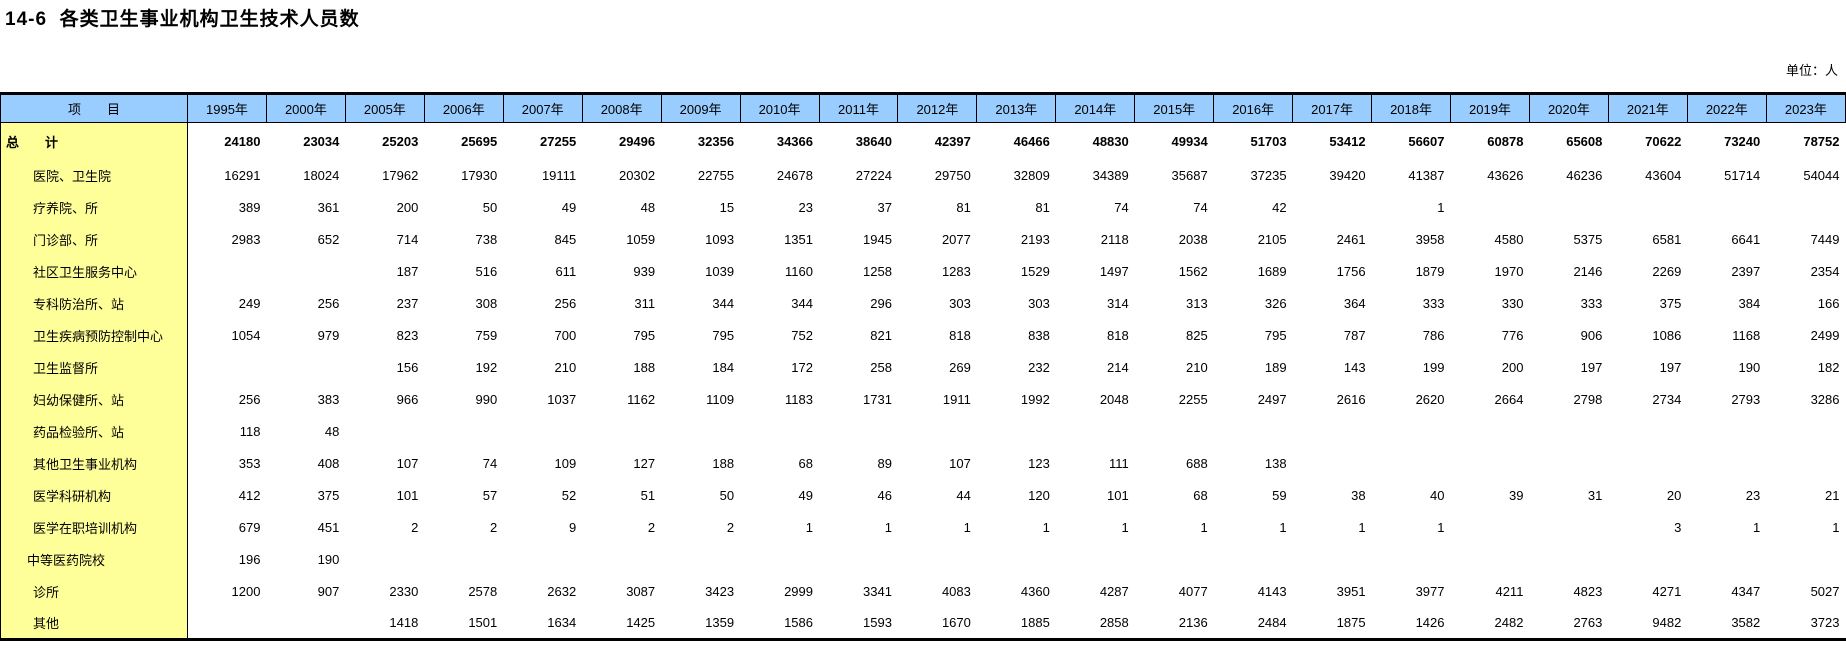 Image resolution: width=1846 pixels, height=670 pixels. Describe the element at coordinates (249, 463) in the screenshot. I see `value-cell: 353` at that location.